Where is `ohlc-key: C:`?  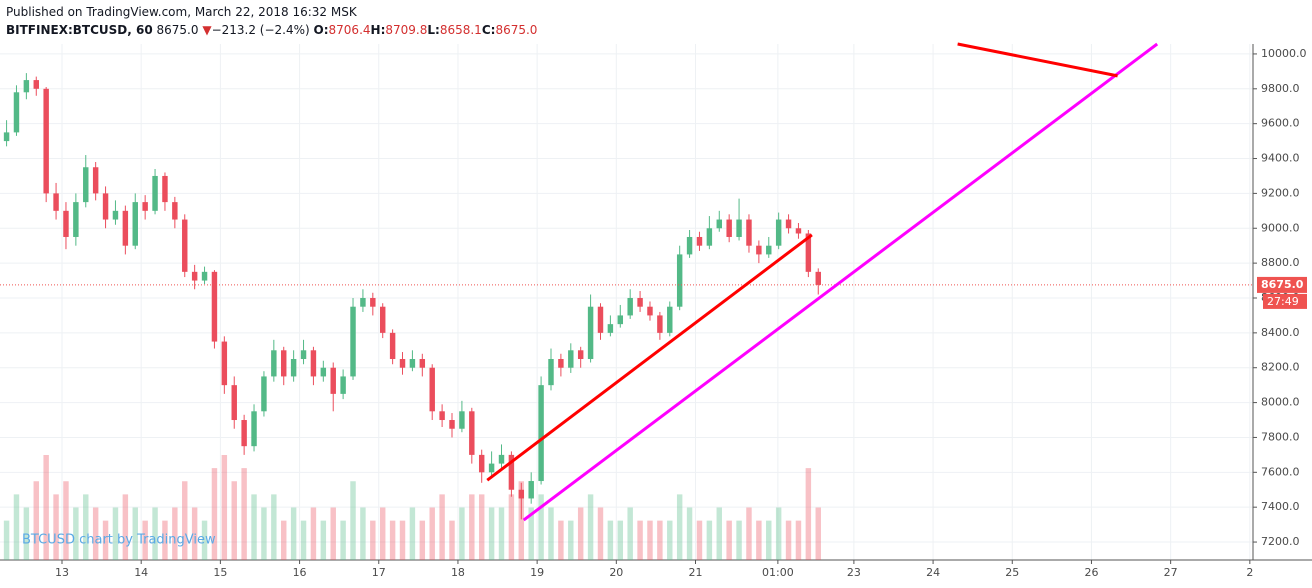 ohlc-key: C: is located at coordinates (488, 30).